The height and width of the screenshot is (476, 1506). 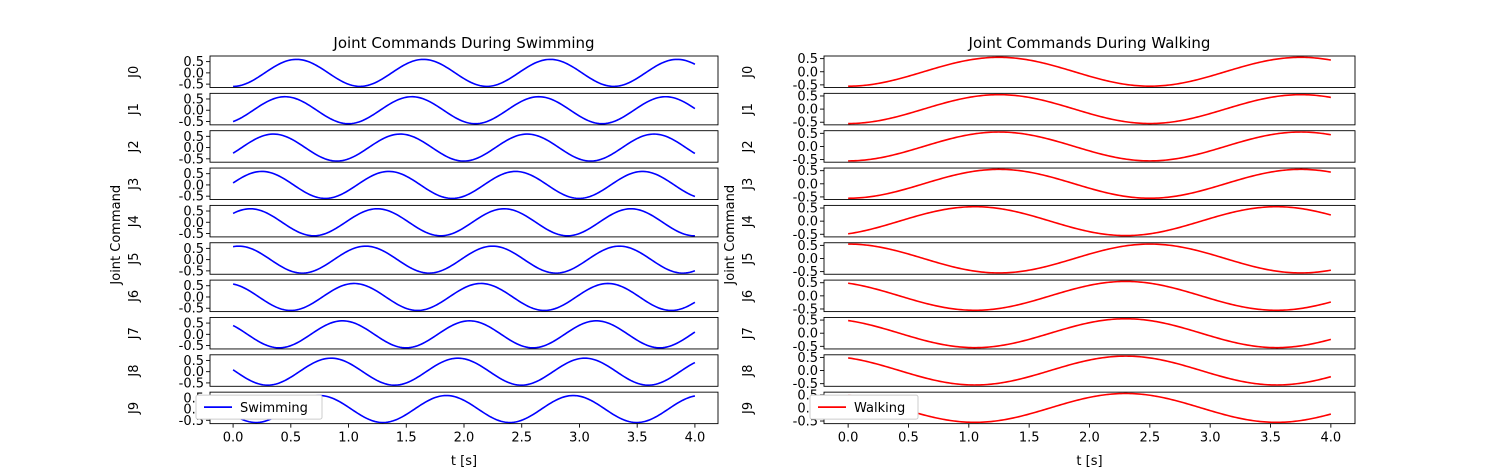 I want to click on y-axis-label: Joint Command, so click(x=116, y=235).